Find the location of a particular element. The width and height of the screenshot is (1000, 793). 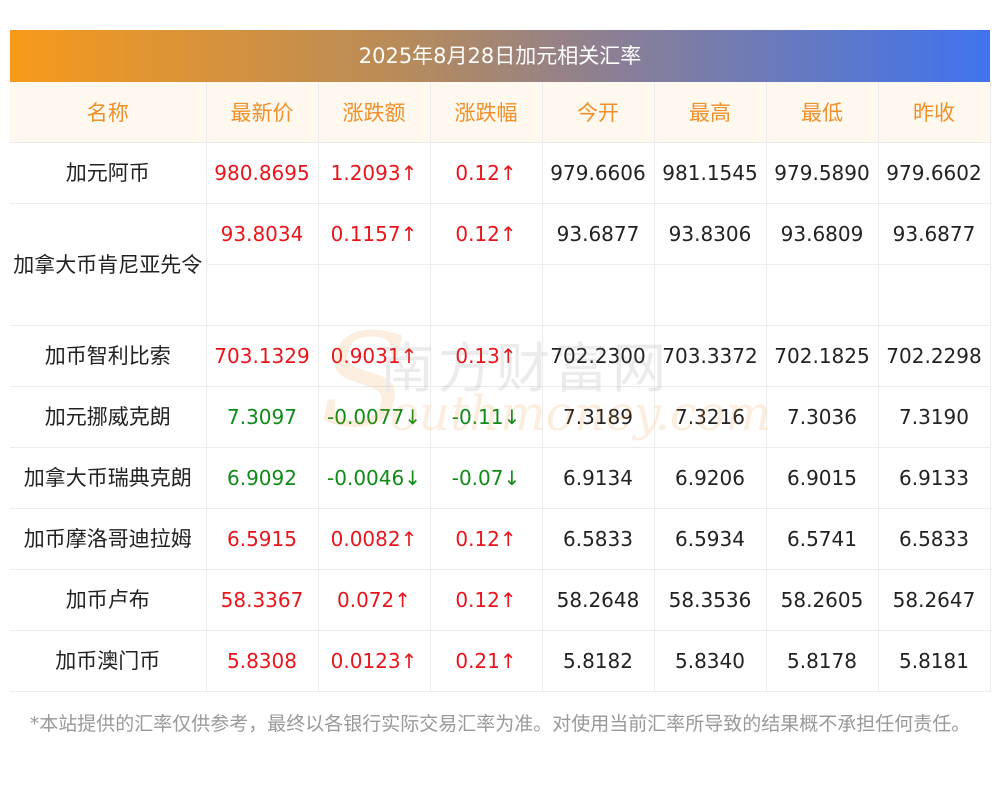

prev-close-cell: 7.3190 is located at coordinates (934, 417).